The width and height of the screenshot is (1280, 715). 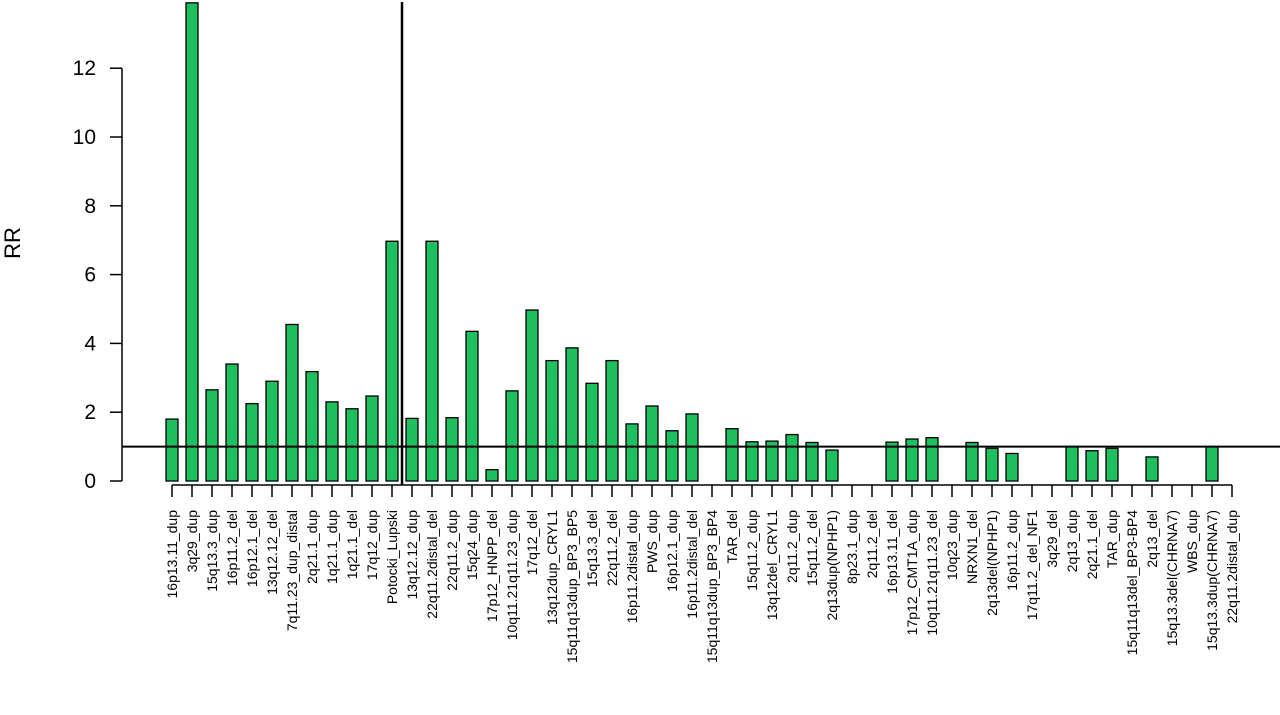 I want to click on x-tick-label: 22q11.2_del, so click(x=612, y=548).